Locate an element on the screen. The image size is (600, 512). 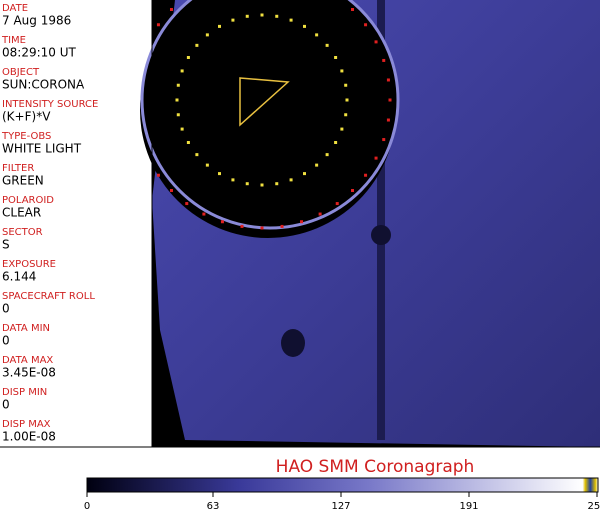
field-label: DATA MAX is located at coordinates (27, 360).